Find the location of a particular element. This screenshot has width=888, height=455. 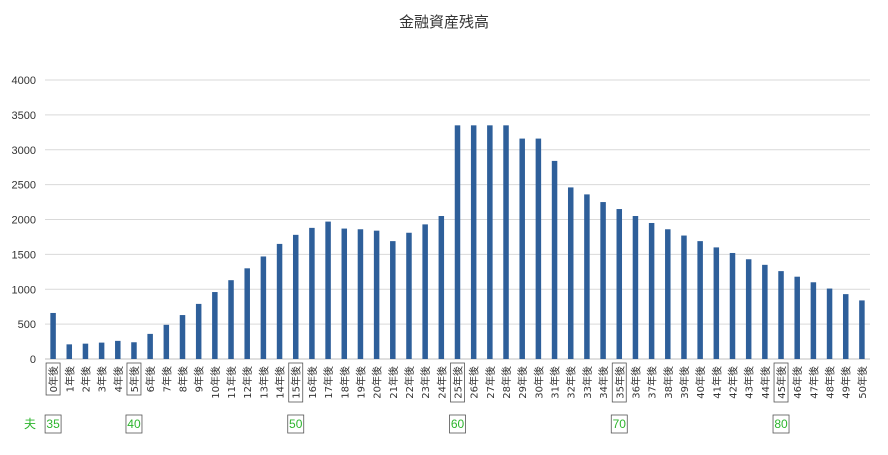

x-tick: 8年後 is located at coordinates (183, 379).